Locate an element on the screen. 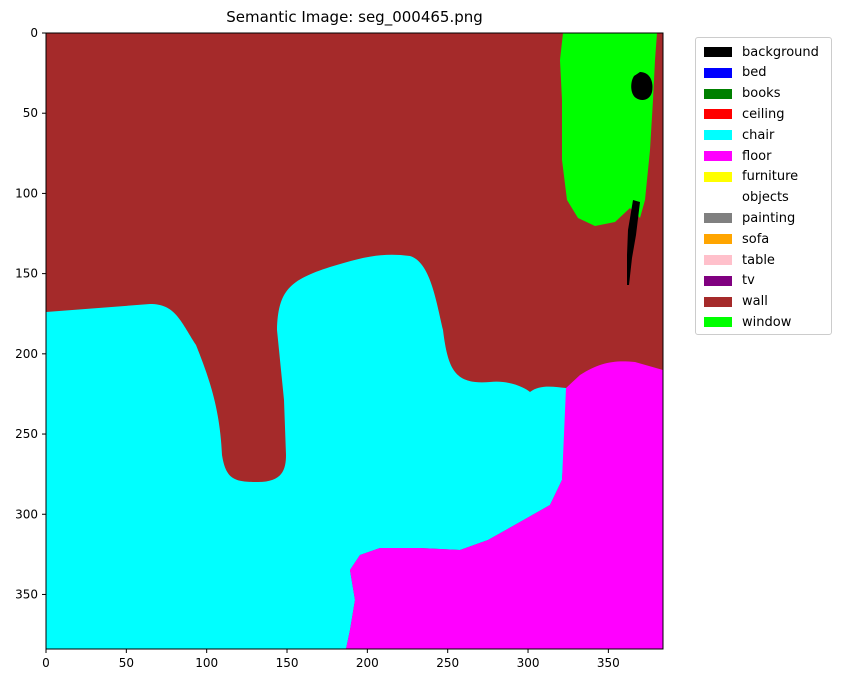 The image size is (842, 682). legend-label: tv is located at coordinates (748, 281).